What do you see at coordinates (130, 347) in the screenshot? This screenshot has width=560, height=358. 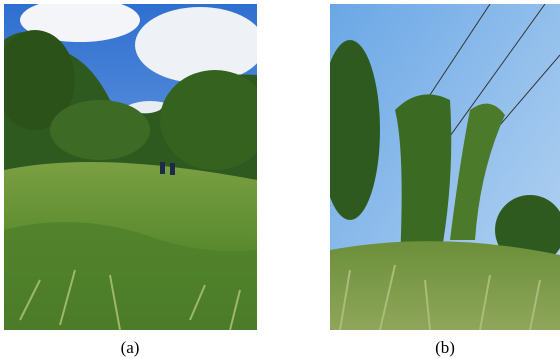 I see `caption: (a)` at bounding box center [130, 347].